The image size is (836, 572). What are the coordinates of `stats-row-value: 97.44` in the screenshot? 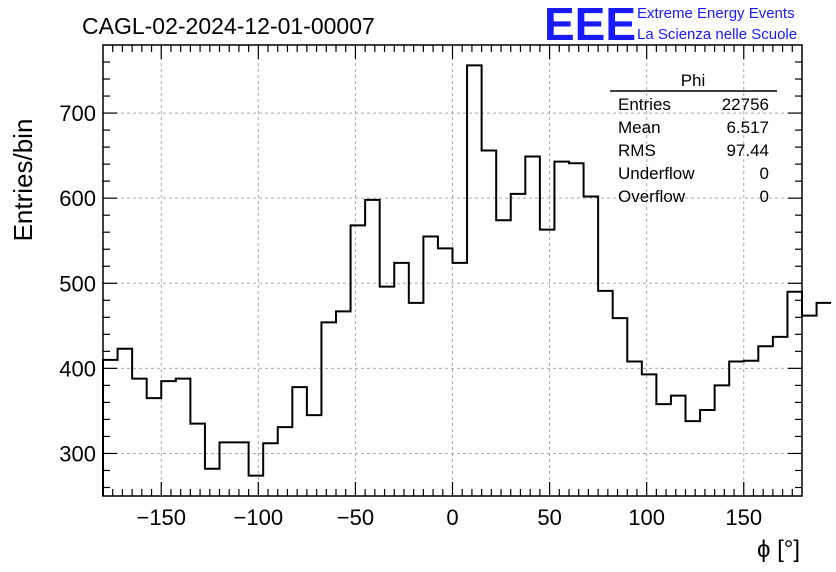 It's located at (747, 150).